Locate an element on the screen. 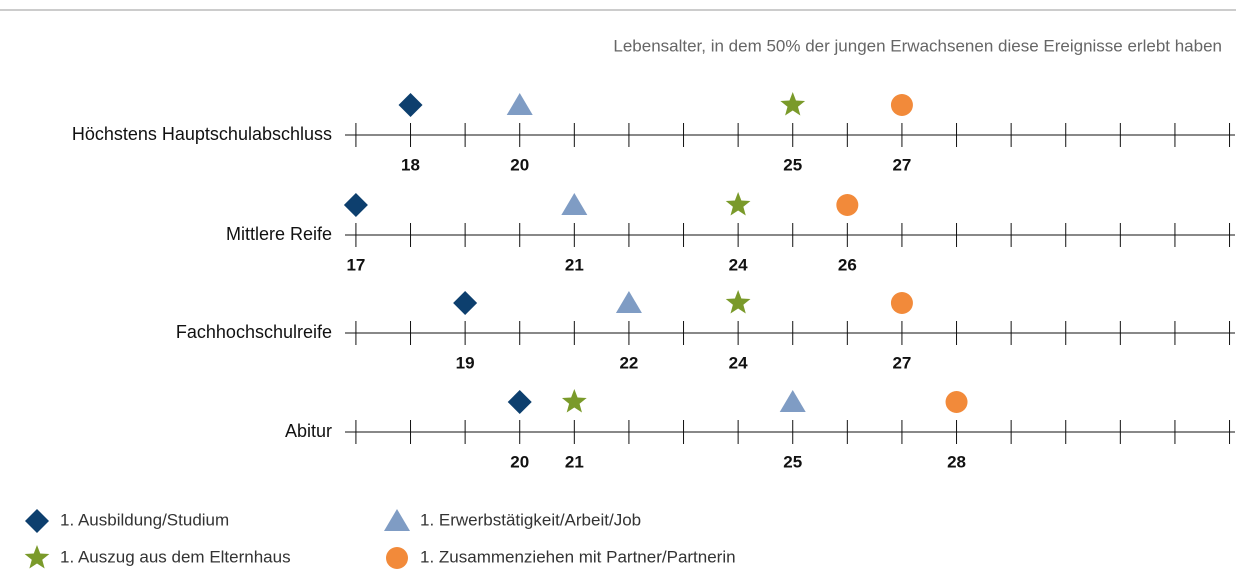 This screenshot has height=587, width=1236. data-label: 26 is located at coordinates (847, 264).